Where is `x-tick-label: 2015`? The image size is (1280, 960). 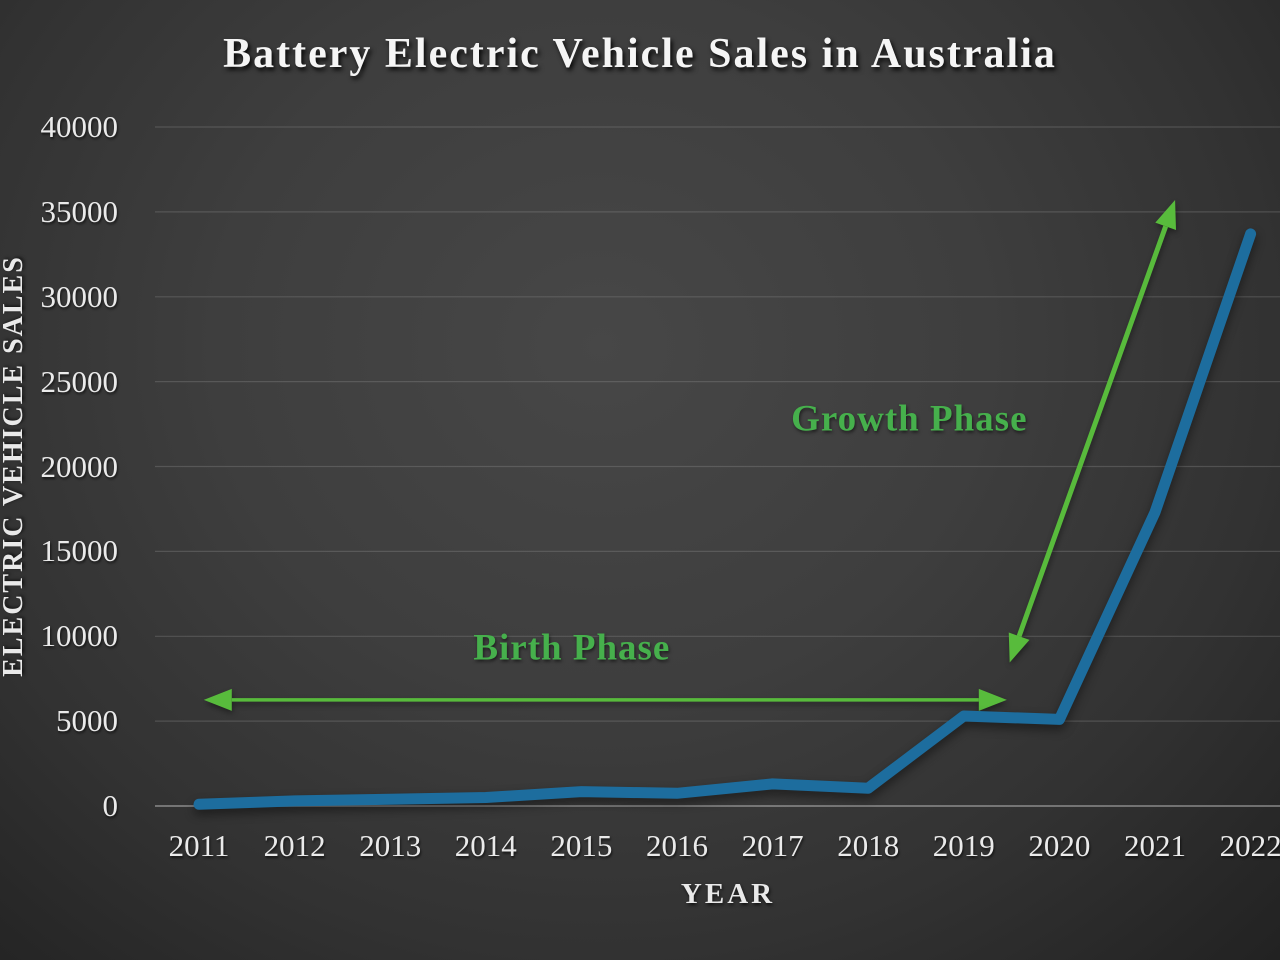 x-tick-label: 2015 is located at coordinates (581, 845).